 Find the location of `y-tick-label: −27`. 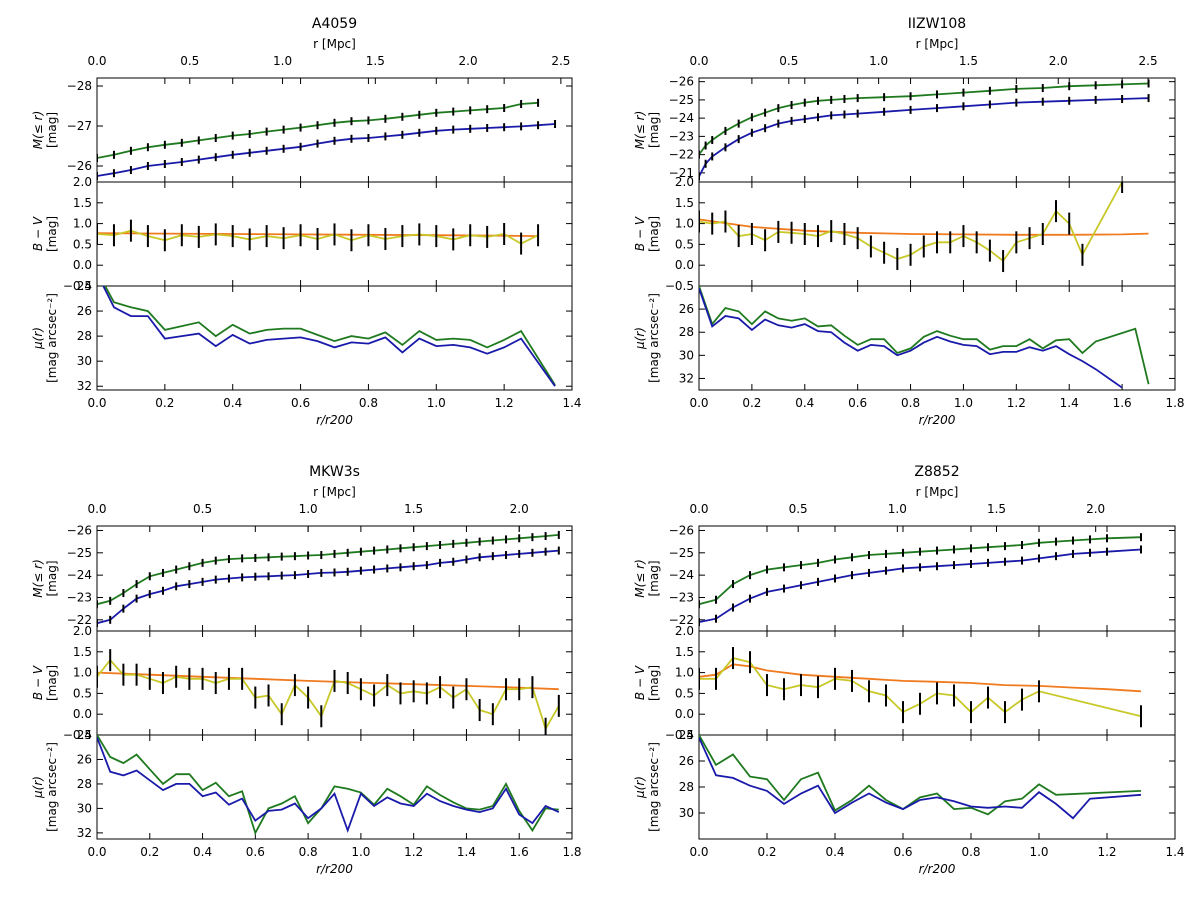

y-tick-label: −27 is located at coordinates (79, 126).